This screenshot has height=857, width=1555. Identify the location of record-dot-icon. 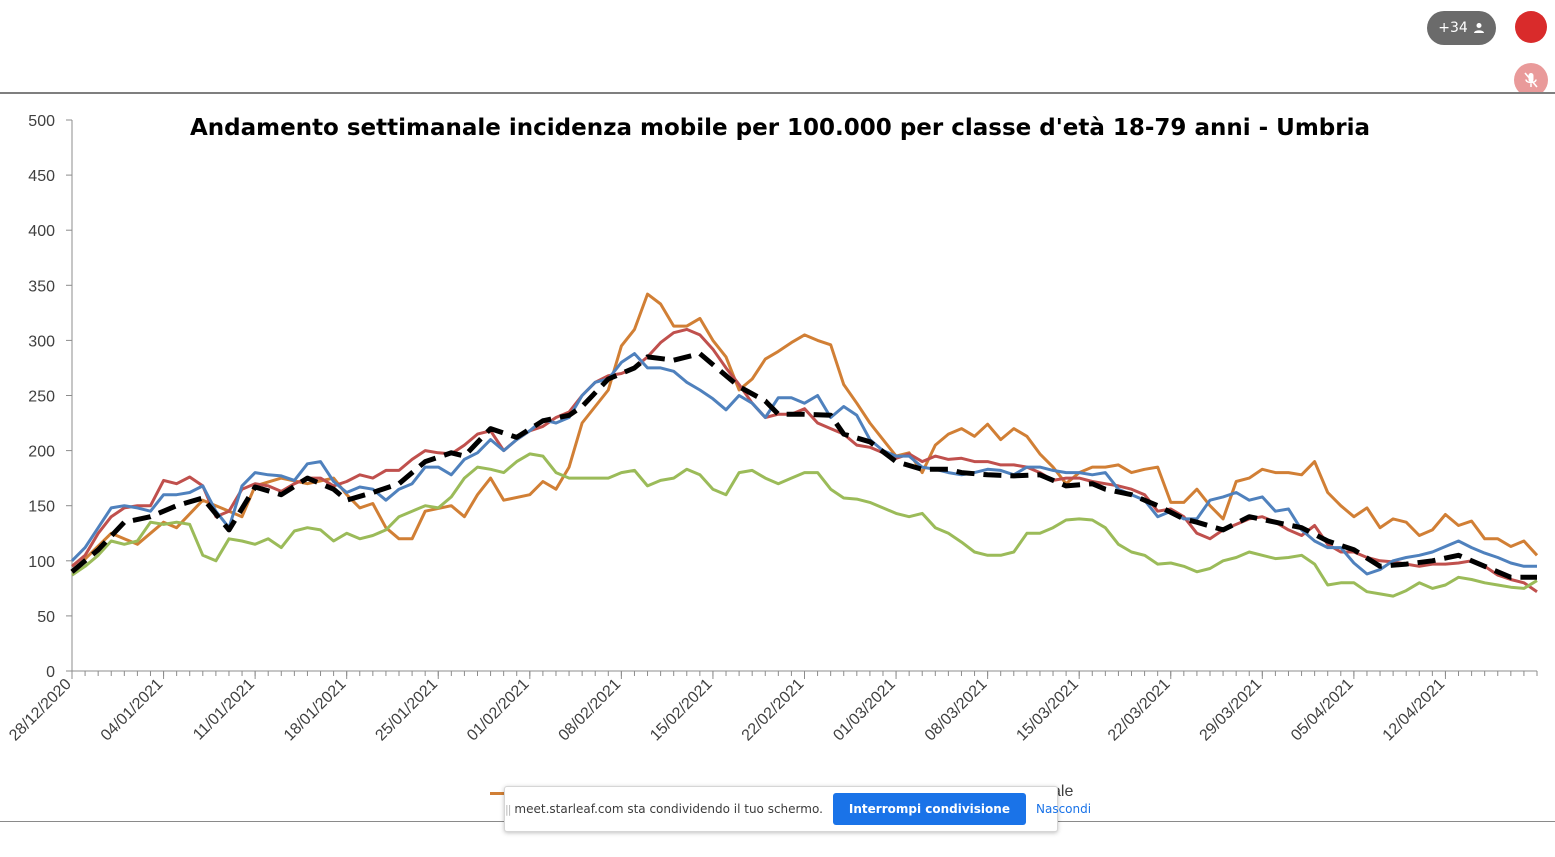
(1531, 27).